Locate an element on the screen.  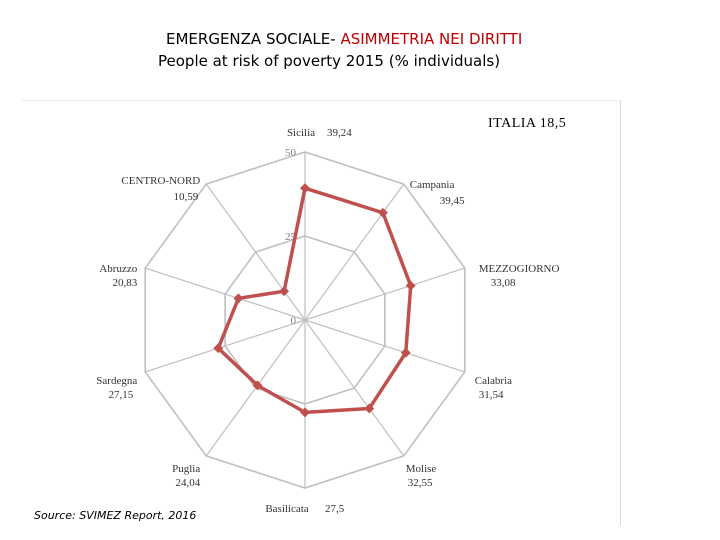
italia-annotation: ITALIA 18,5 is located at coordinates (527, 123).